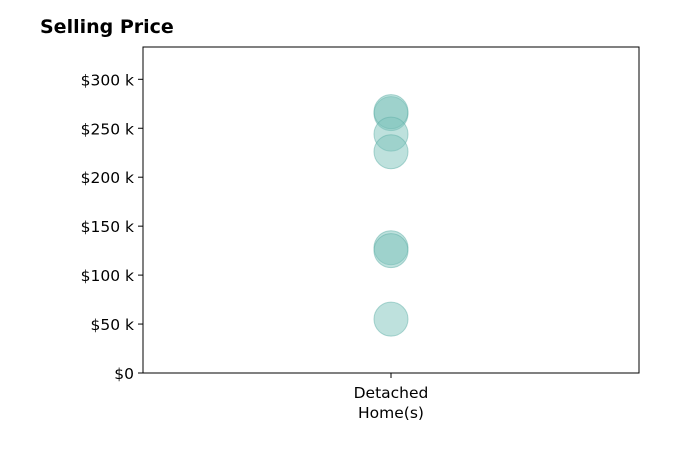 Image resolution: width=679 pixels, height=462 pixels. Describe the element at coordinates (107, 27) in the screenshot. I see `chart-title: Selling Price` at that location.